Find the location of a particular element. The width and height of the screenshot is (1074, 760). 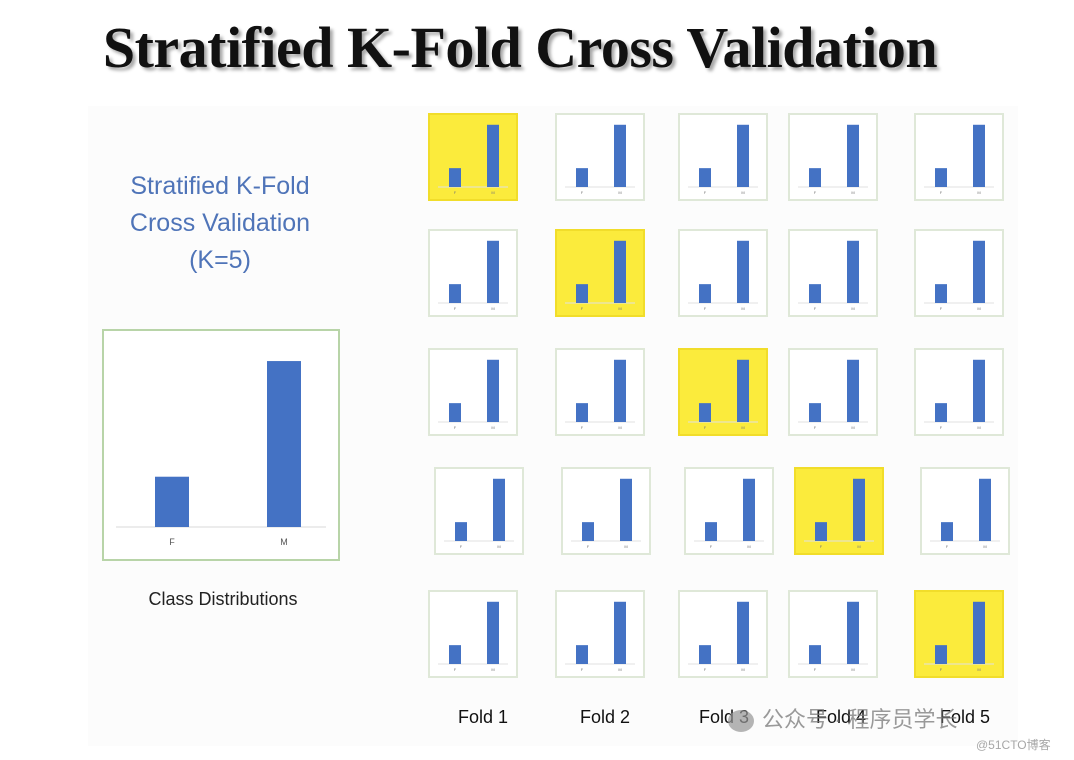

fold-label-4: Fold 4 is located at coordinates (841, 717).